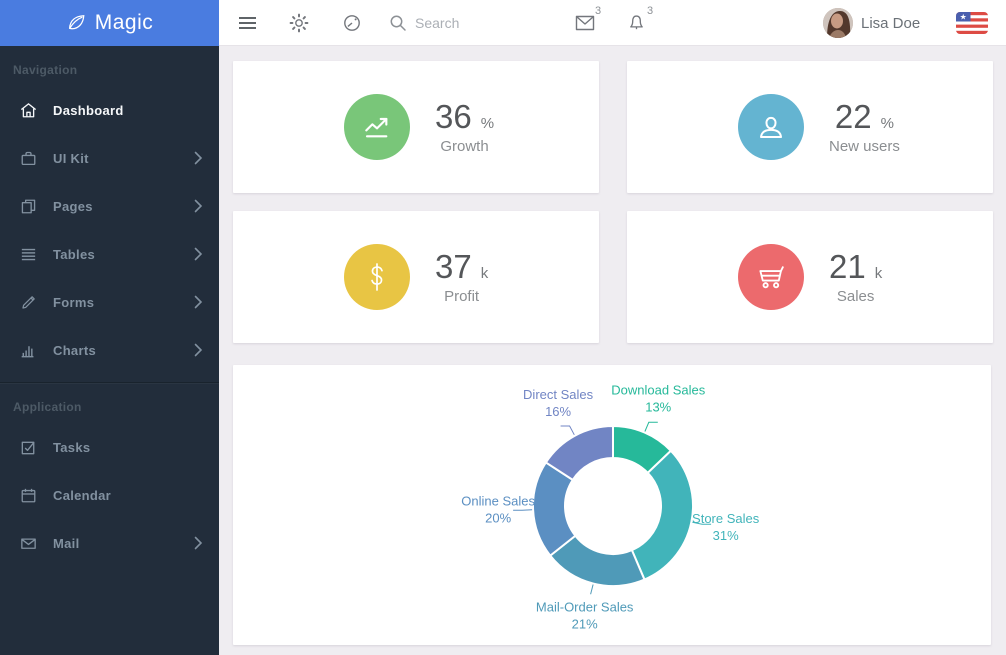 This screenshot has width=1006, height=655. I want to click on settings-gear-icon, so click(299, 23).